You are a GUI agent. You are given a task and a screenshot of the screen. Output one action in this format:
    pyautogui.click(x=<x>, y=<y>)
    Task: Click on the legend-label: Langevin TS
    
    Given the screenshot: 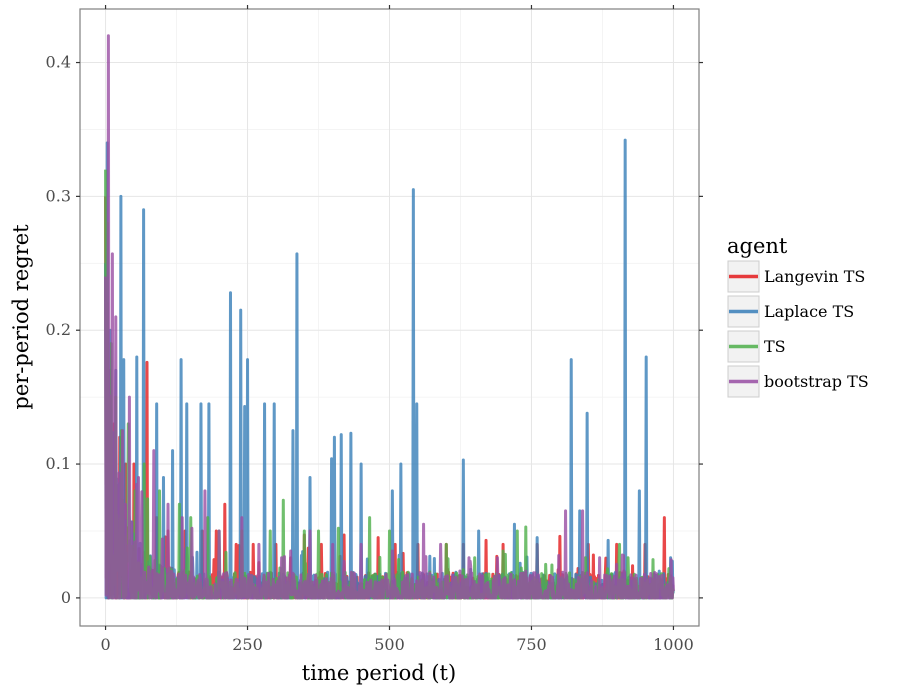 What is the action you would take?
    pyautogui.click(x=814, y=276)
    